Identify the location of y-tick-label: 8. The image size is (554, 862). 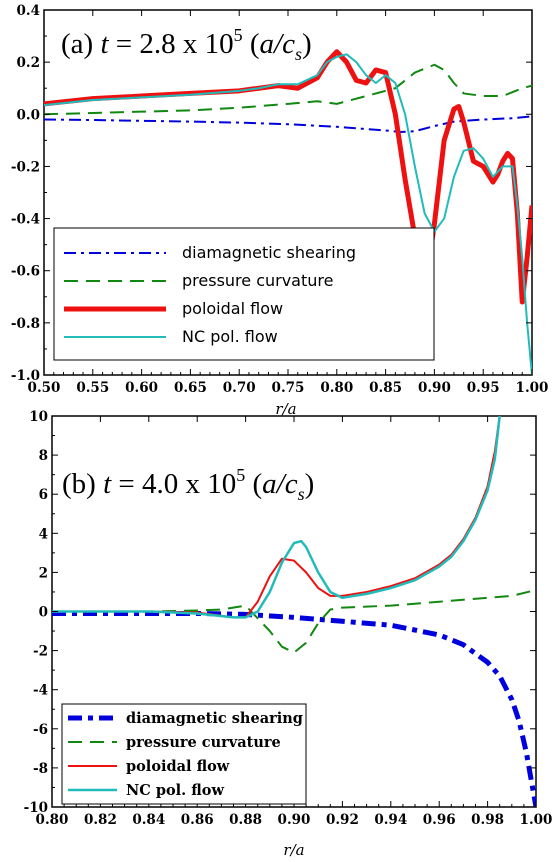
(43, 456).